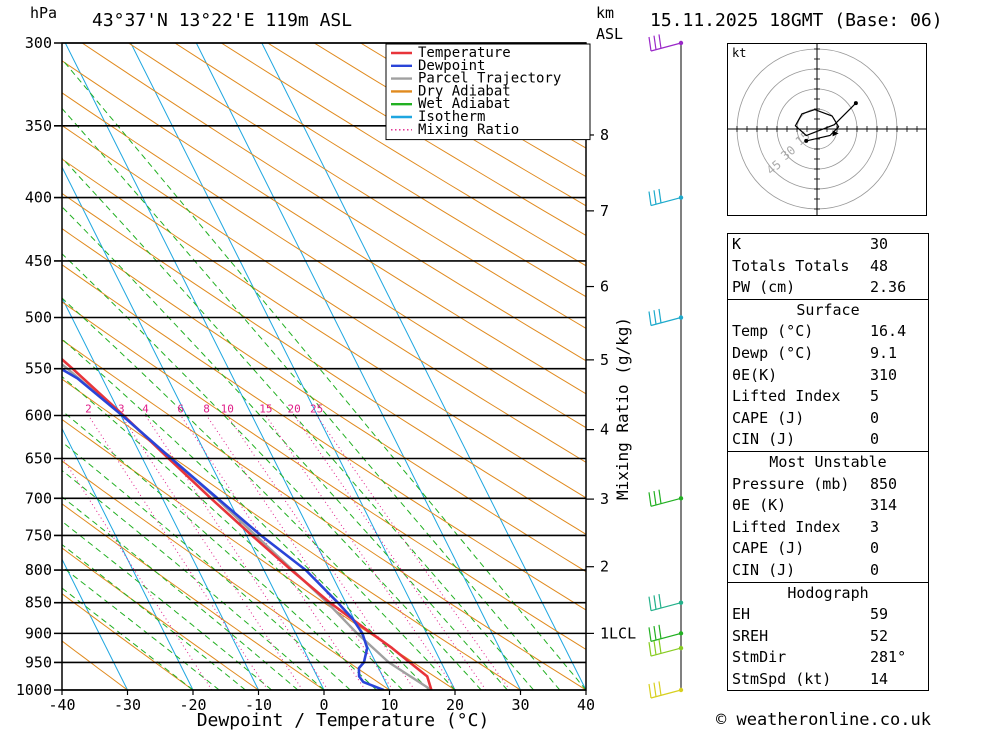  I want to click on storm-motion-marker, so click(835, 133).